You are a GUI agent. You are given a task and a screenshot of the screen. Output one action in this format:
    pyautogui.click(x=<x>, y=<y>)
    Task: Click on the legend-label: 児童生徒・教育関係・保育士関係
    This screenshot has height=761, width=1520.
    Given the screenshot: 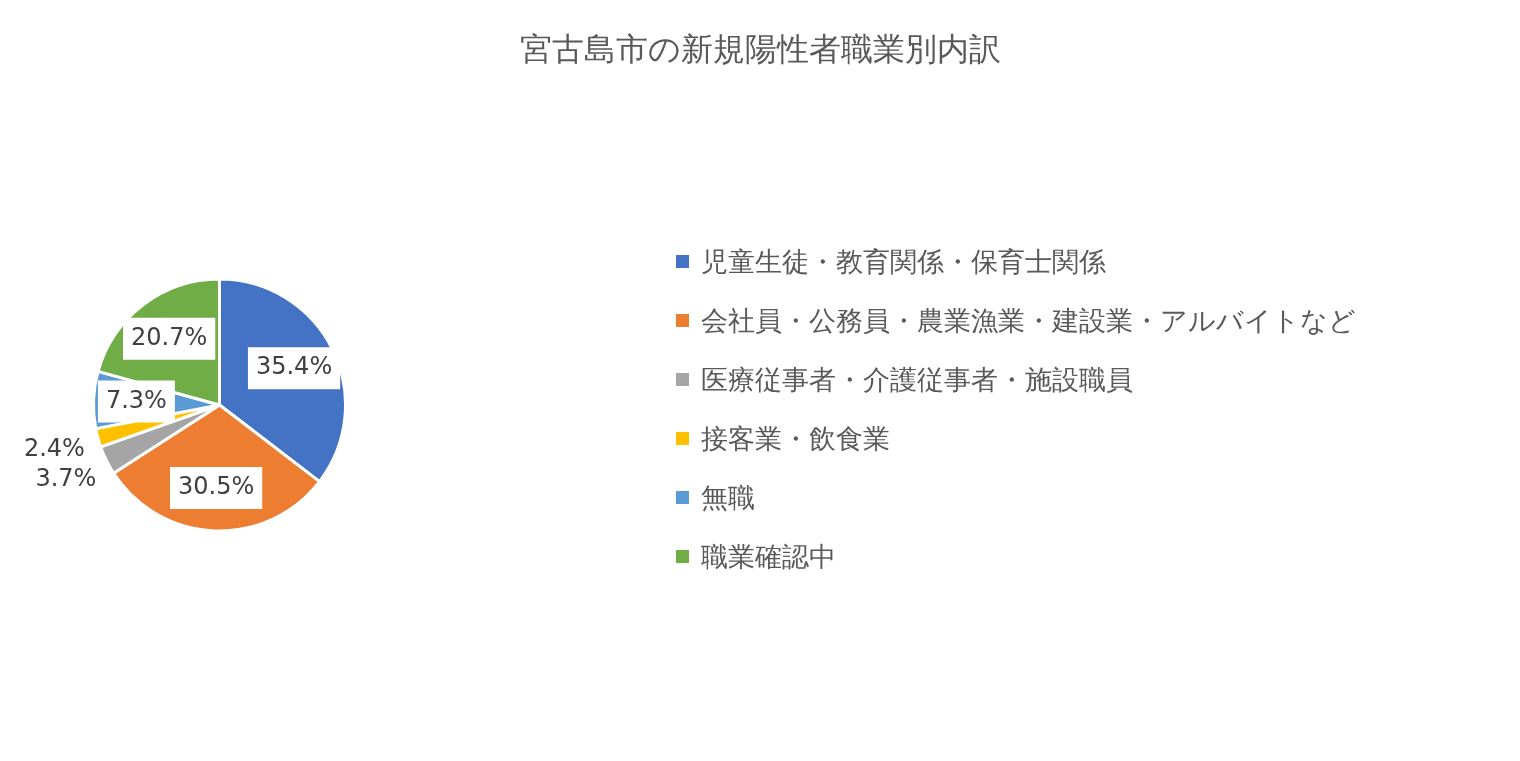 What is the action you would take?
    pyautogui.click(x=903, y=261)
    